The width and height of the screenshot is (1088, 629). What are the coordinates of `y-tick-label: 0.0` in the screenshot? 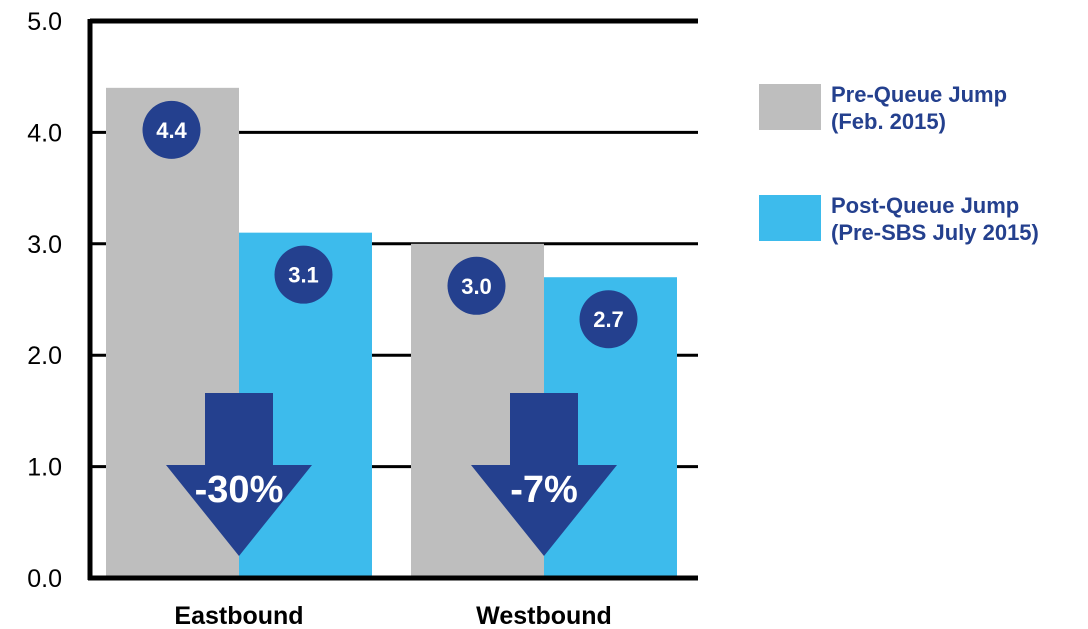 It's located at (44, 579).